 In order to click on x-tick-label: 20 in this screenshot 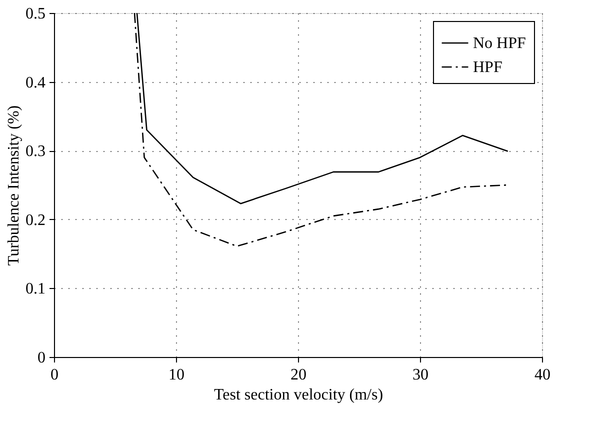, I will do `click(298, 375)`.